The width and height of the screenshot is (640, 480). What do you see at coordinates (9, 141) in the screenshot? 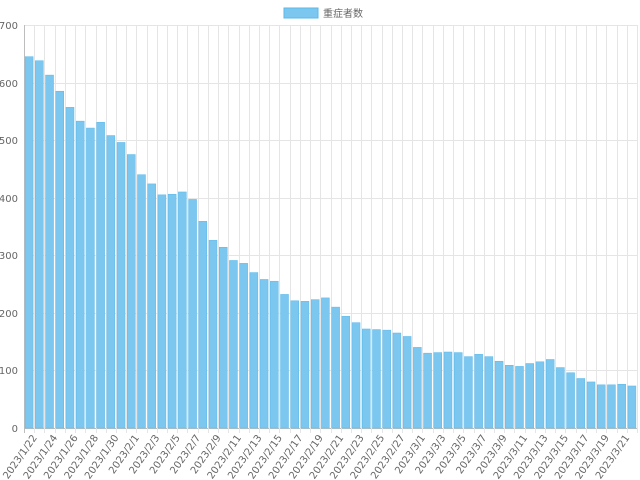
I see `y-tick-label: 500` at bounding box center [9, 141].